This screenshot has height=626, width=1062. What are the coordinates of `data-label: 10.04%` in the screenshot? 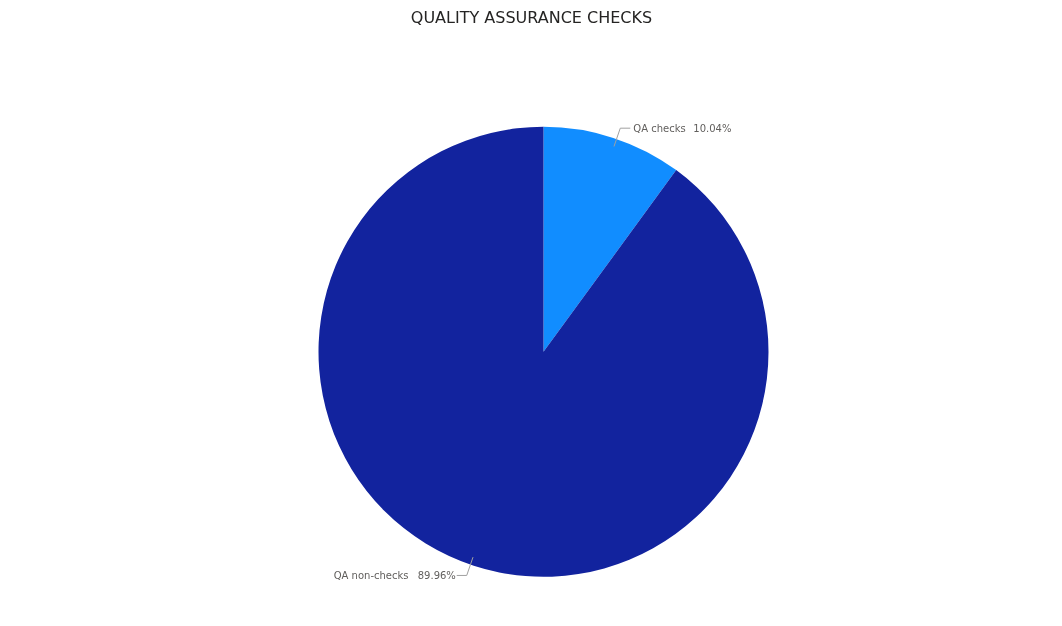 It's located at (712, 128).